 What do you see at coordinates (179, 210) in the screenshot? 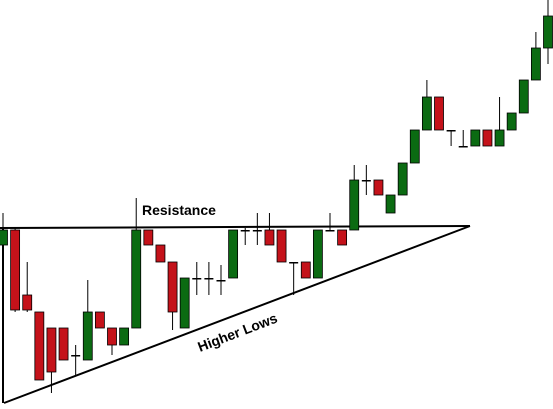
I see `resistance-label: Resistance` at bounding box center [179, 210].